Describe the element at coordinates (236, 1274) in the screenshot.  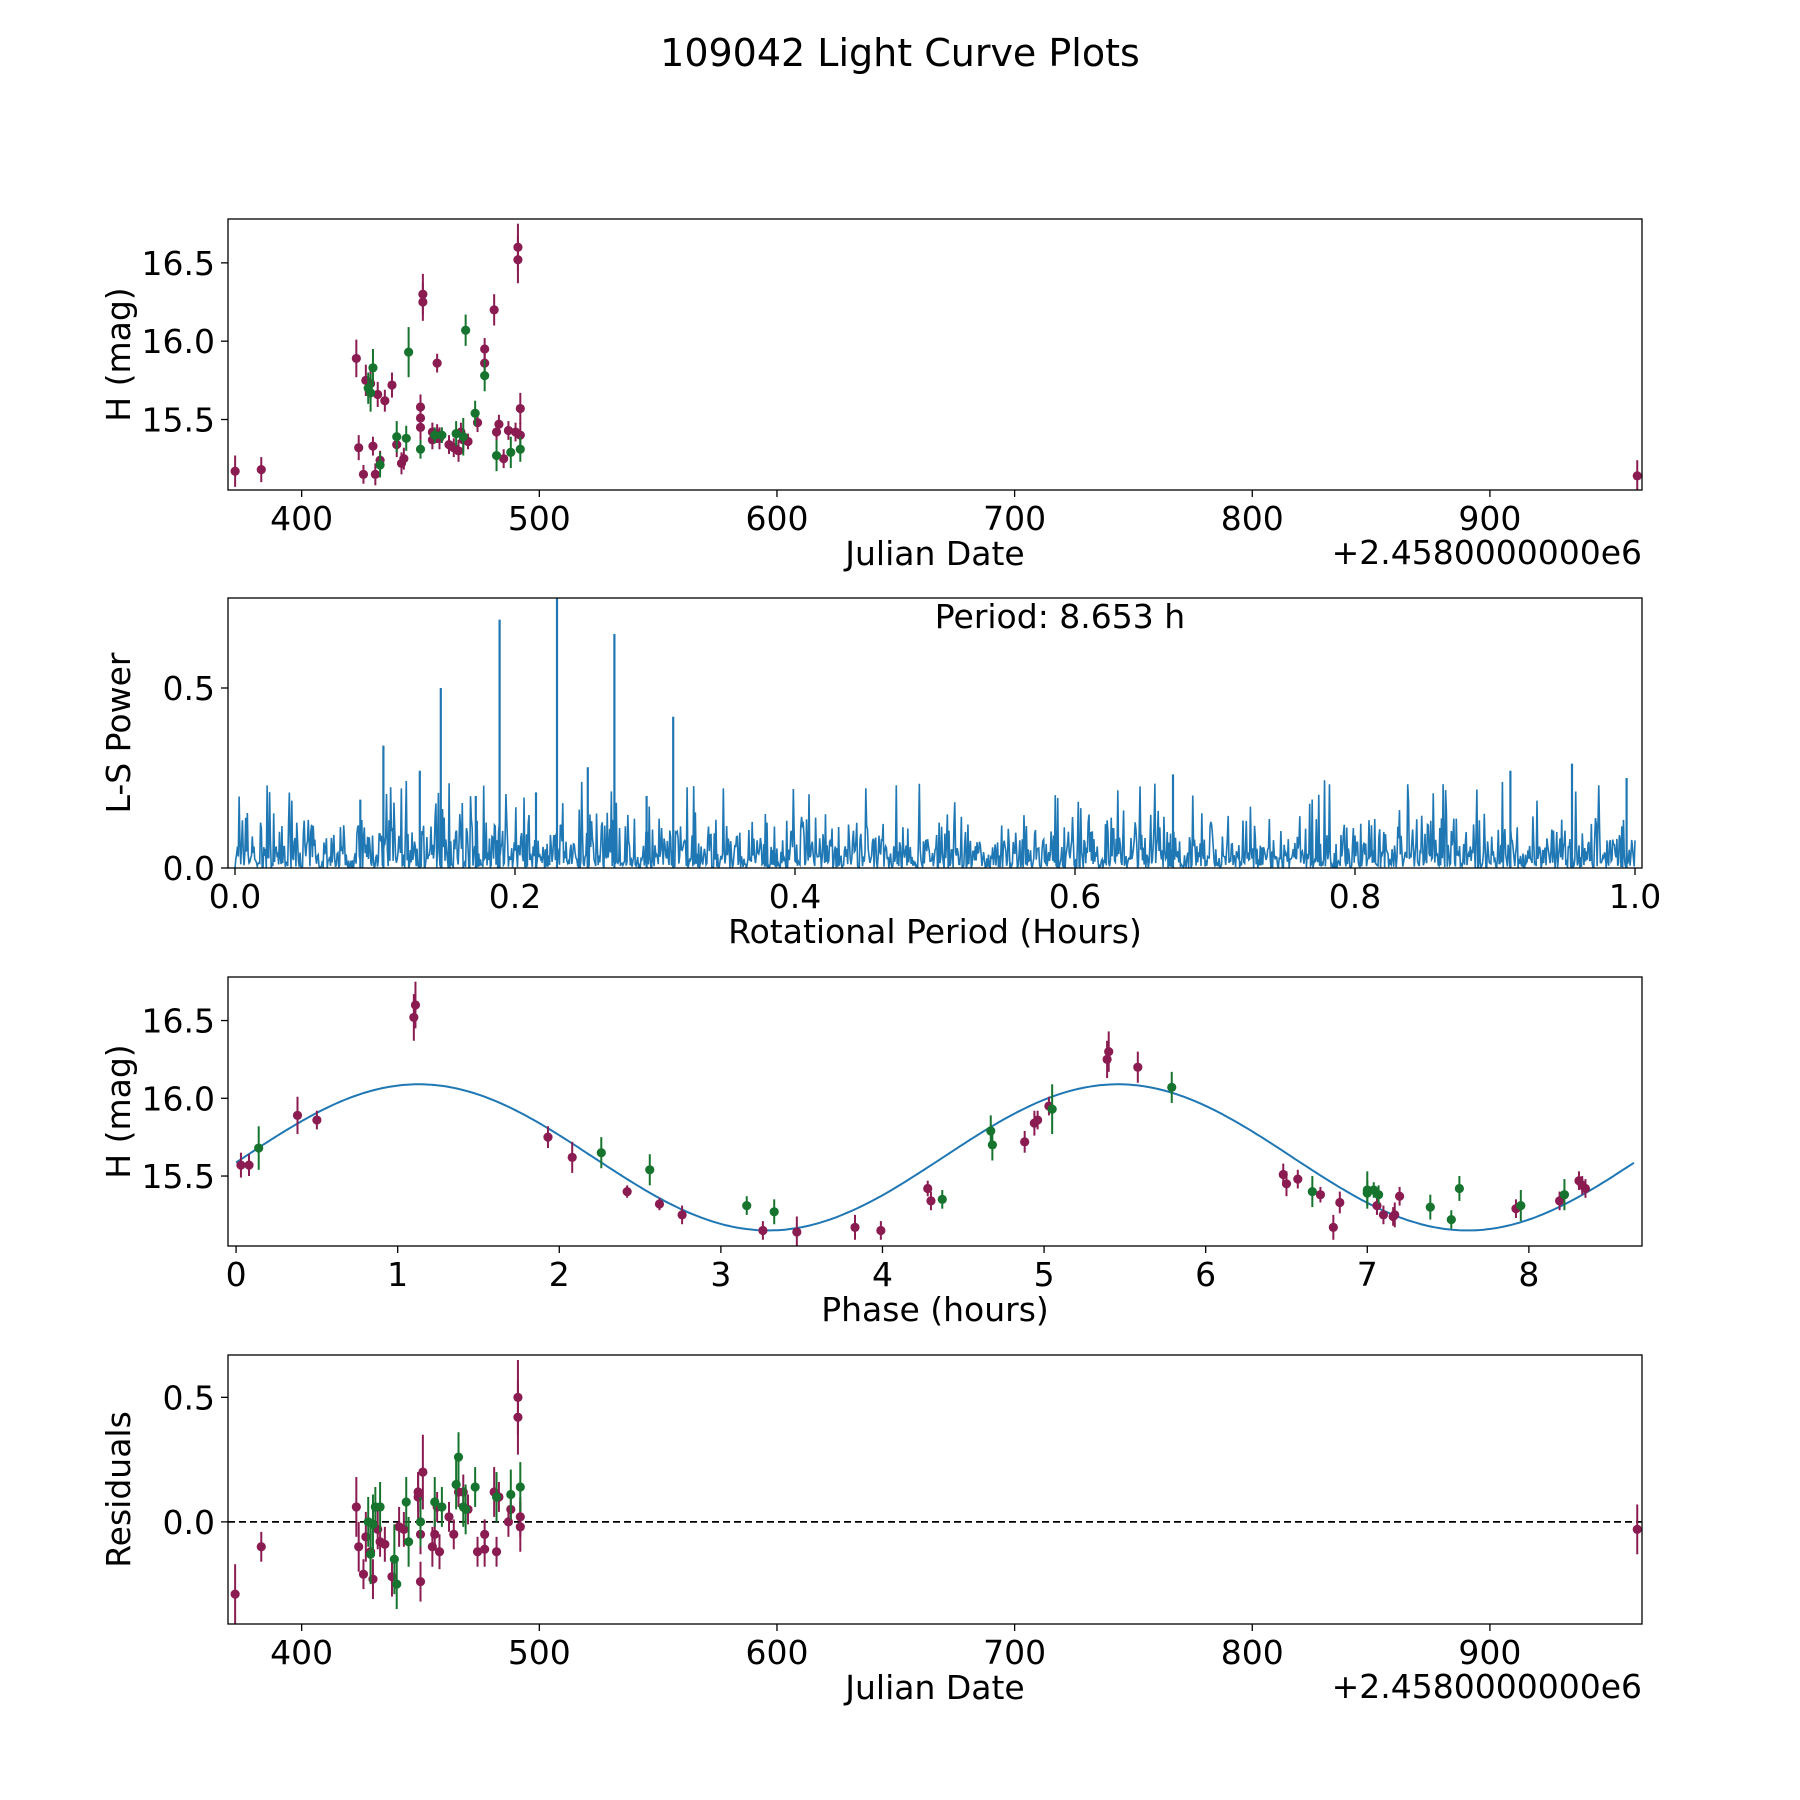
I see `x-tick-label: 0` at that location.